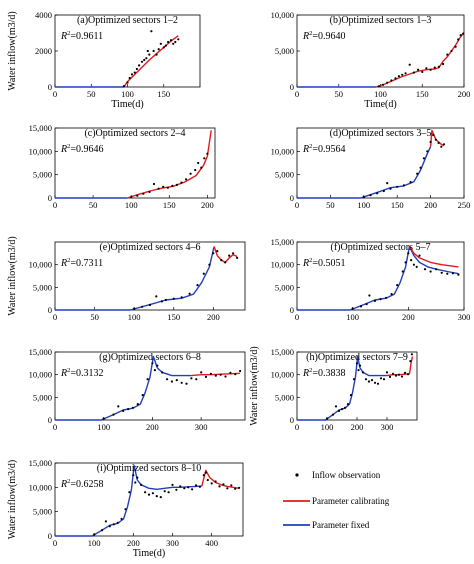  Describe the element at coordinates (381, 20) in the screenshot. I see `panel-title: (b)Optimized sectors 1–3` at that location.